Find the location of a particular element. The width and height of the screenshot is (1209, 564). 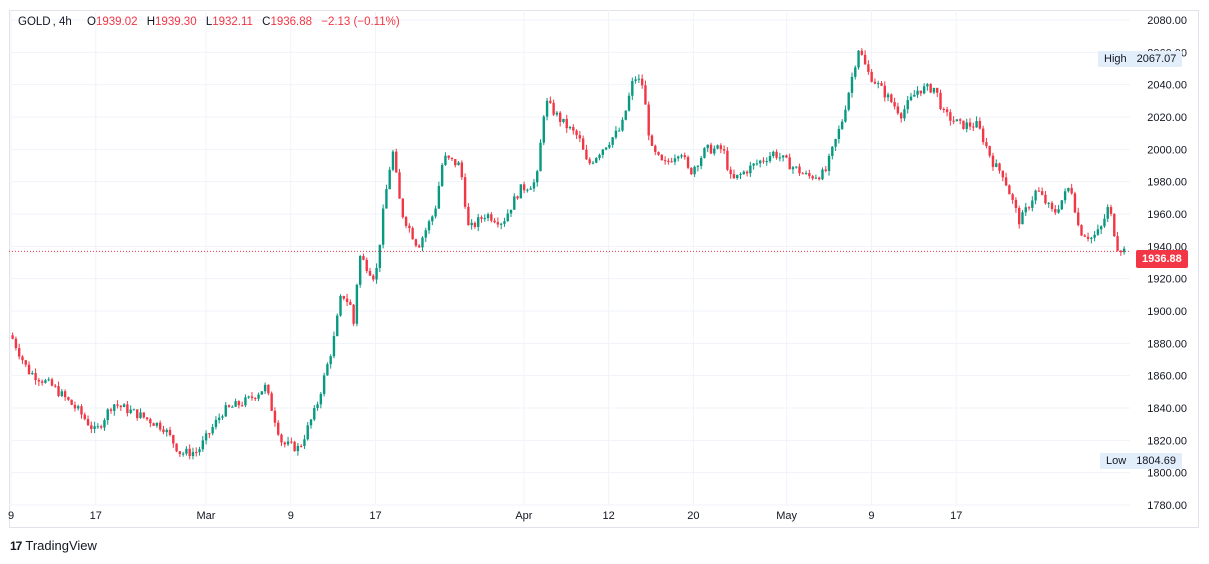

tradingview-brand: 17 TradingView is located at coordinates (53, 545).